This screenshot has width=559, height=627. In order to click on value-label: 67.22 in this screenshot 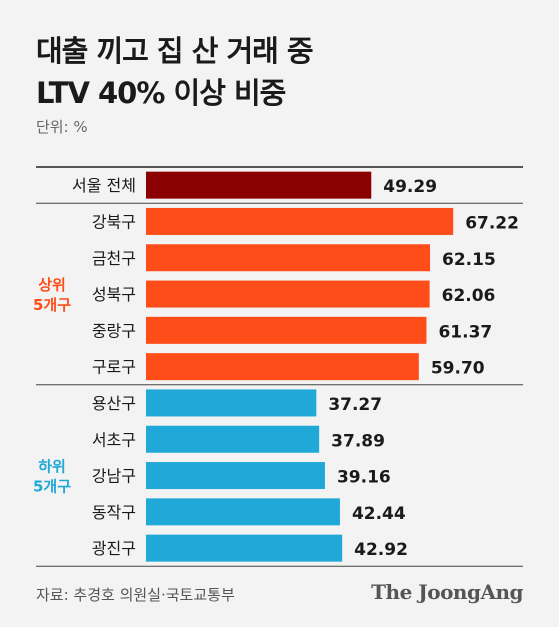, I will do `click(492, 223)`.